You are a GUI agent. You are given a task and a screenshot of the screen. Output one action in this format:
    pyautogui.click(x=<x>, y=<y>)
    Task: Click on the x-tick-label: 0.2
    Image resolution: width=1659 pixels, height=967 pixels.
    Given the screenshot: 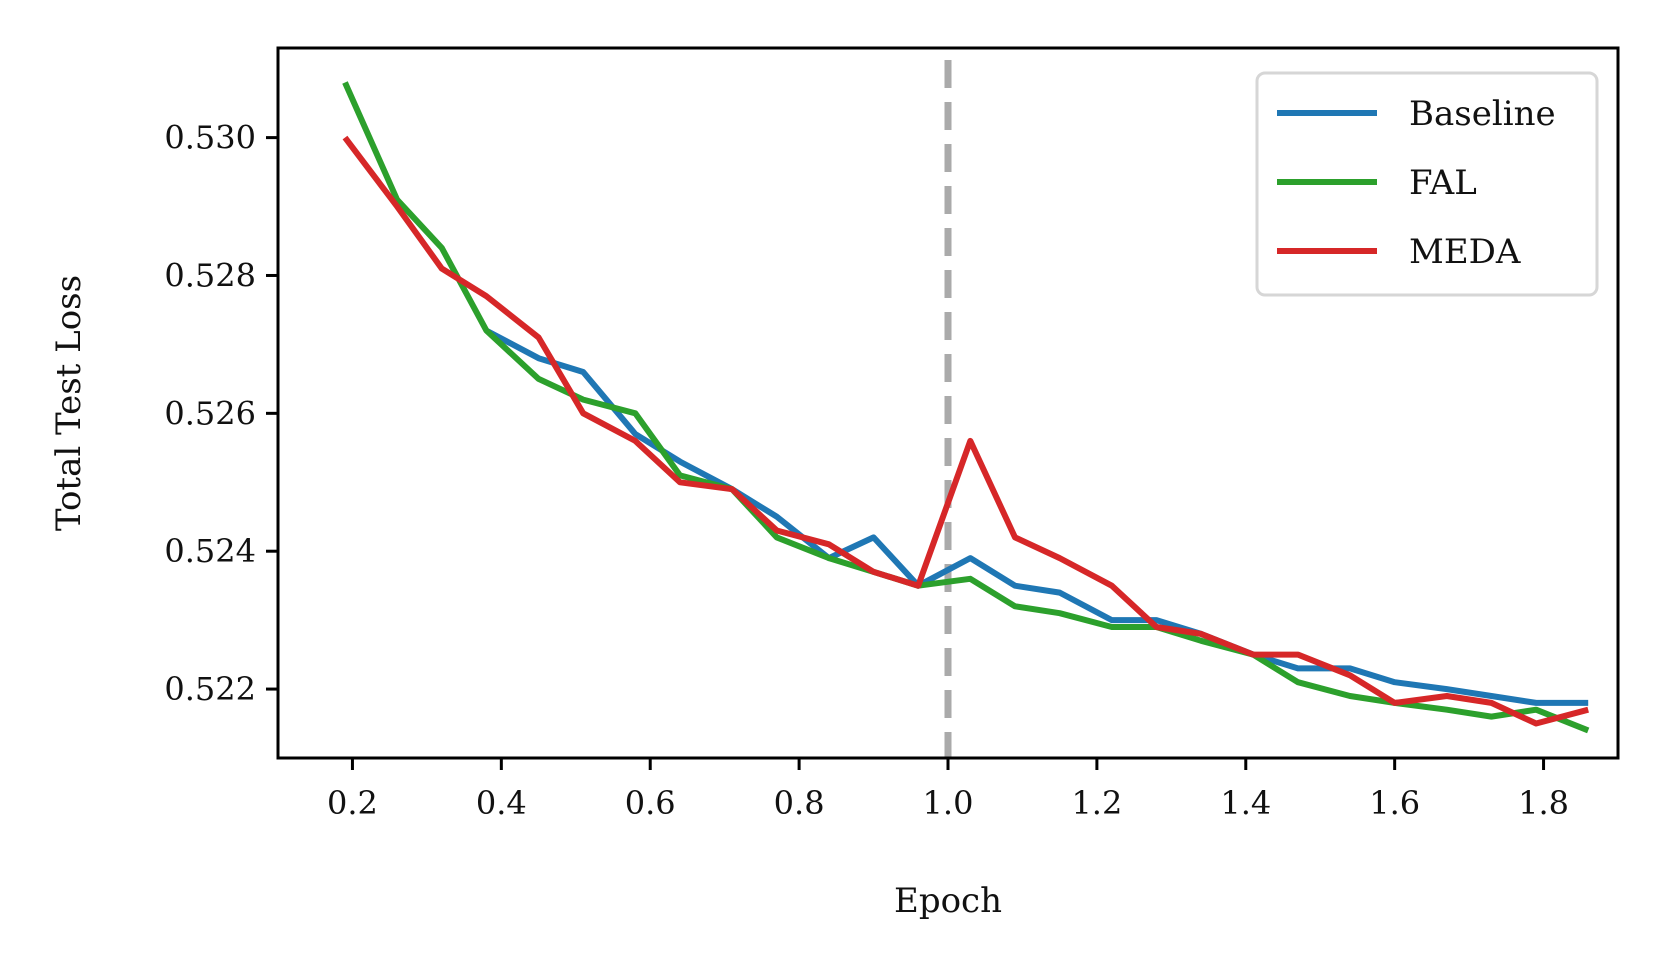 What is the action you would take?
    pyautogui.click(x=352, y=803)
    